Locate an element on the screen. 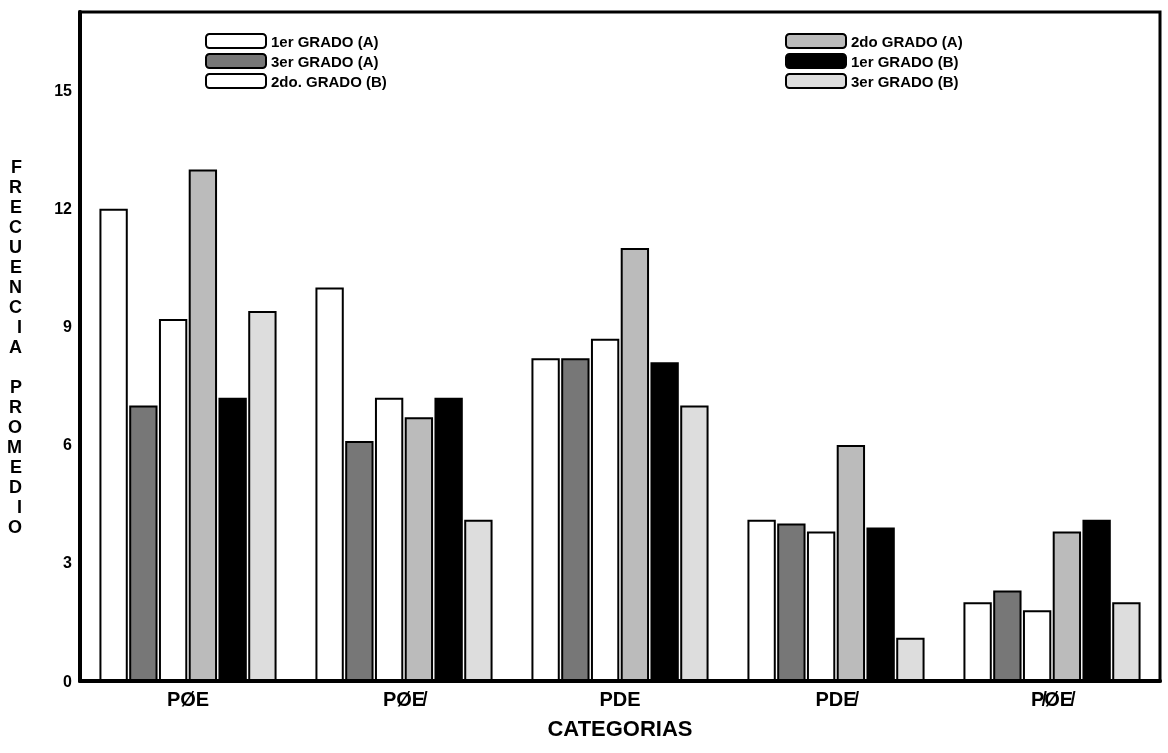  legend-label: 1er GRADO (B) is located at coordinates (905, 61).